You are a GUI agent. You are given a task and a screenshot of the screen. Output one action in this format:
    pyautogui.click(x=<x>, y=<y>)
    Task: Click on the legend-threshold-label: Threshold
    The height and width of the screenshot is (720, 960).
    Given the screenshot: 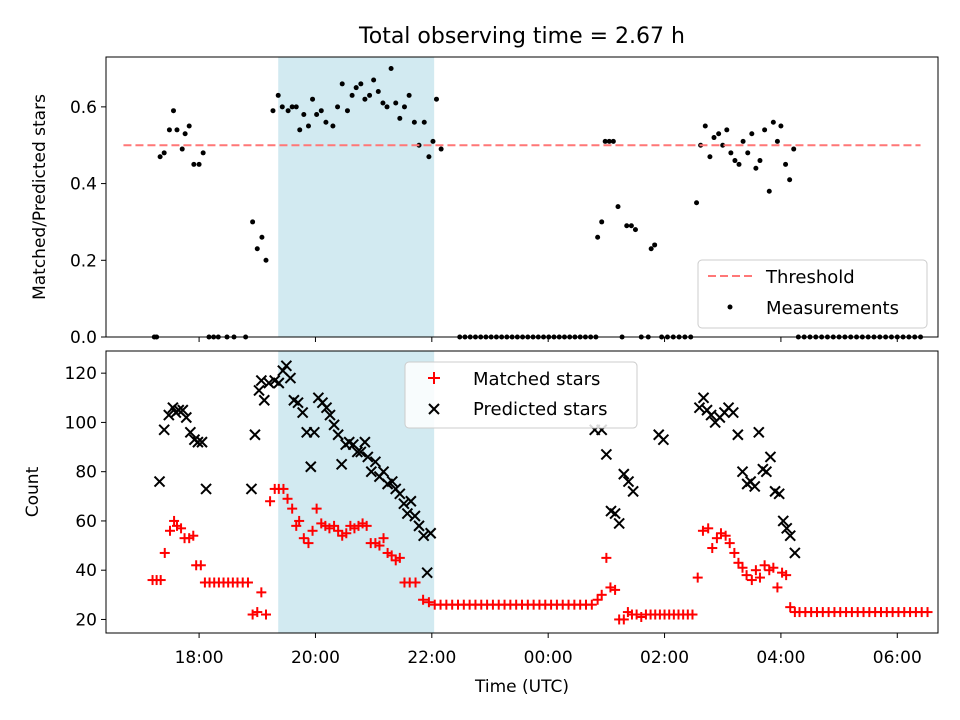 What is the action you would take?
    pyautogui.click(x=810, y=277)
    